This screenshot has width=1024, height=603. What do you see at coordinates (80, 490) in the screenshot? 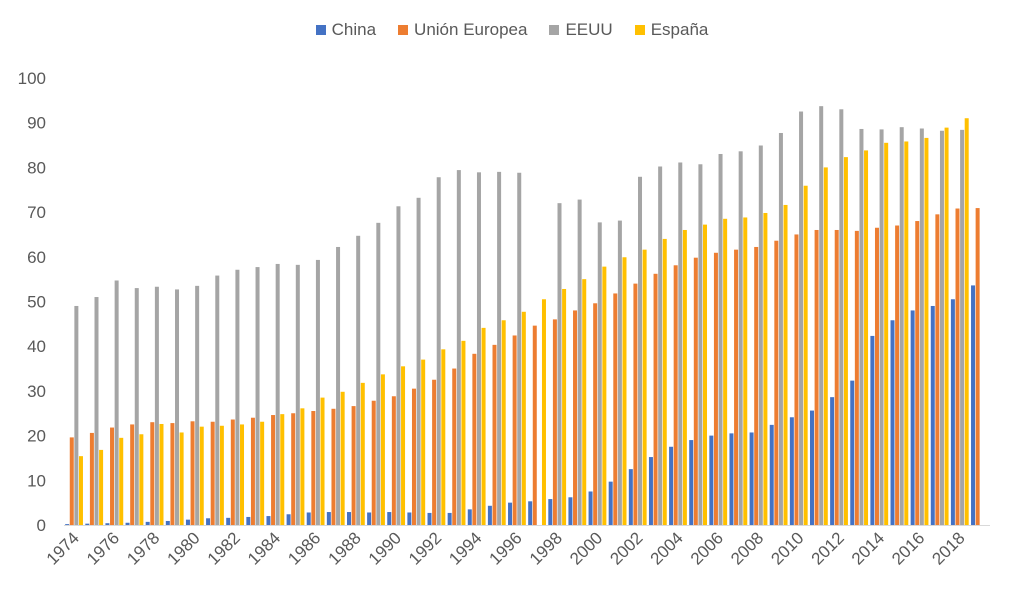
I see `bar-españa-1974` at bounding box center [80, 490].